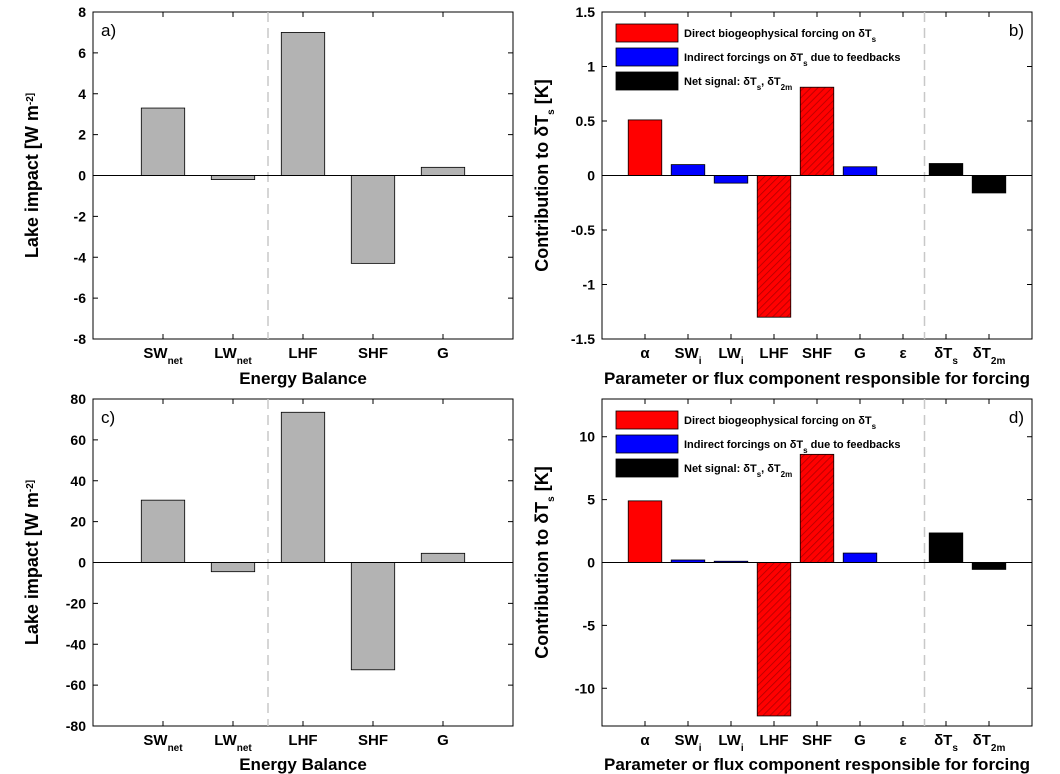 Image resolution: width=1060 pixels, height=774 pixels. Describe the element at coordinates (591, 67) in the screenshot. I see `y-tick-label: 1` at that location.